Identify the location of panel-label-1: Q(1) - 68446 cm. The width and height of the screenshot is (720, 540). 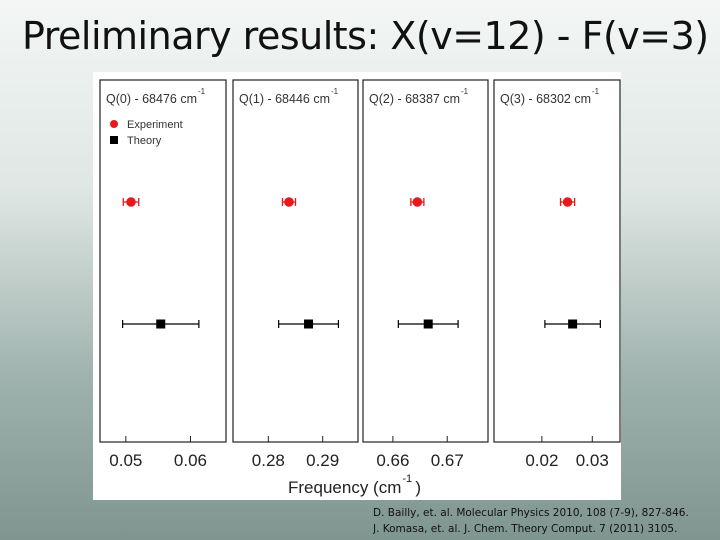
(284, 99).